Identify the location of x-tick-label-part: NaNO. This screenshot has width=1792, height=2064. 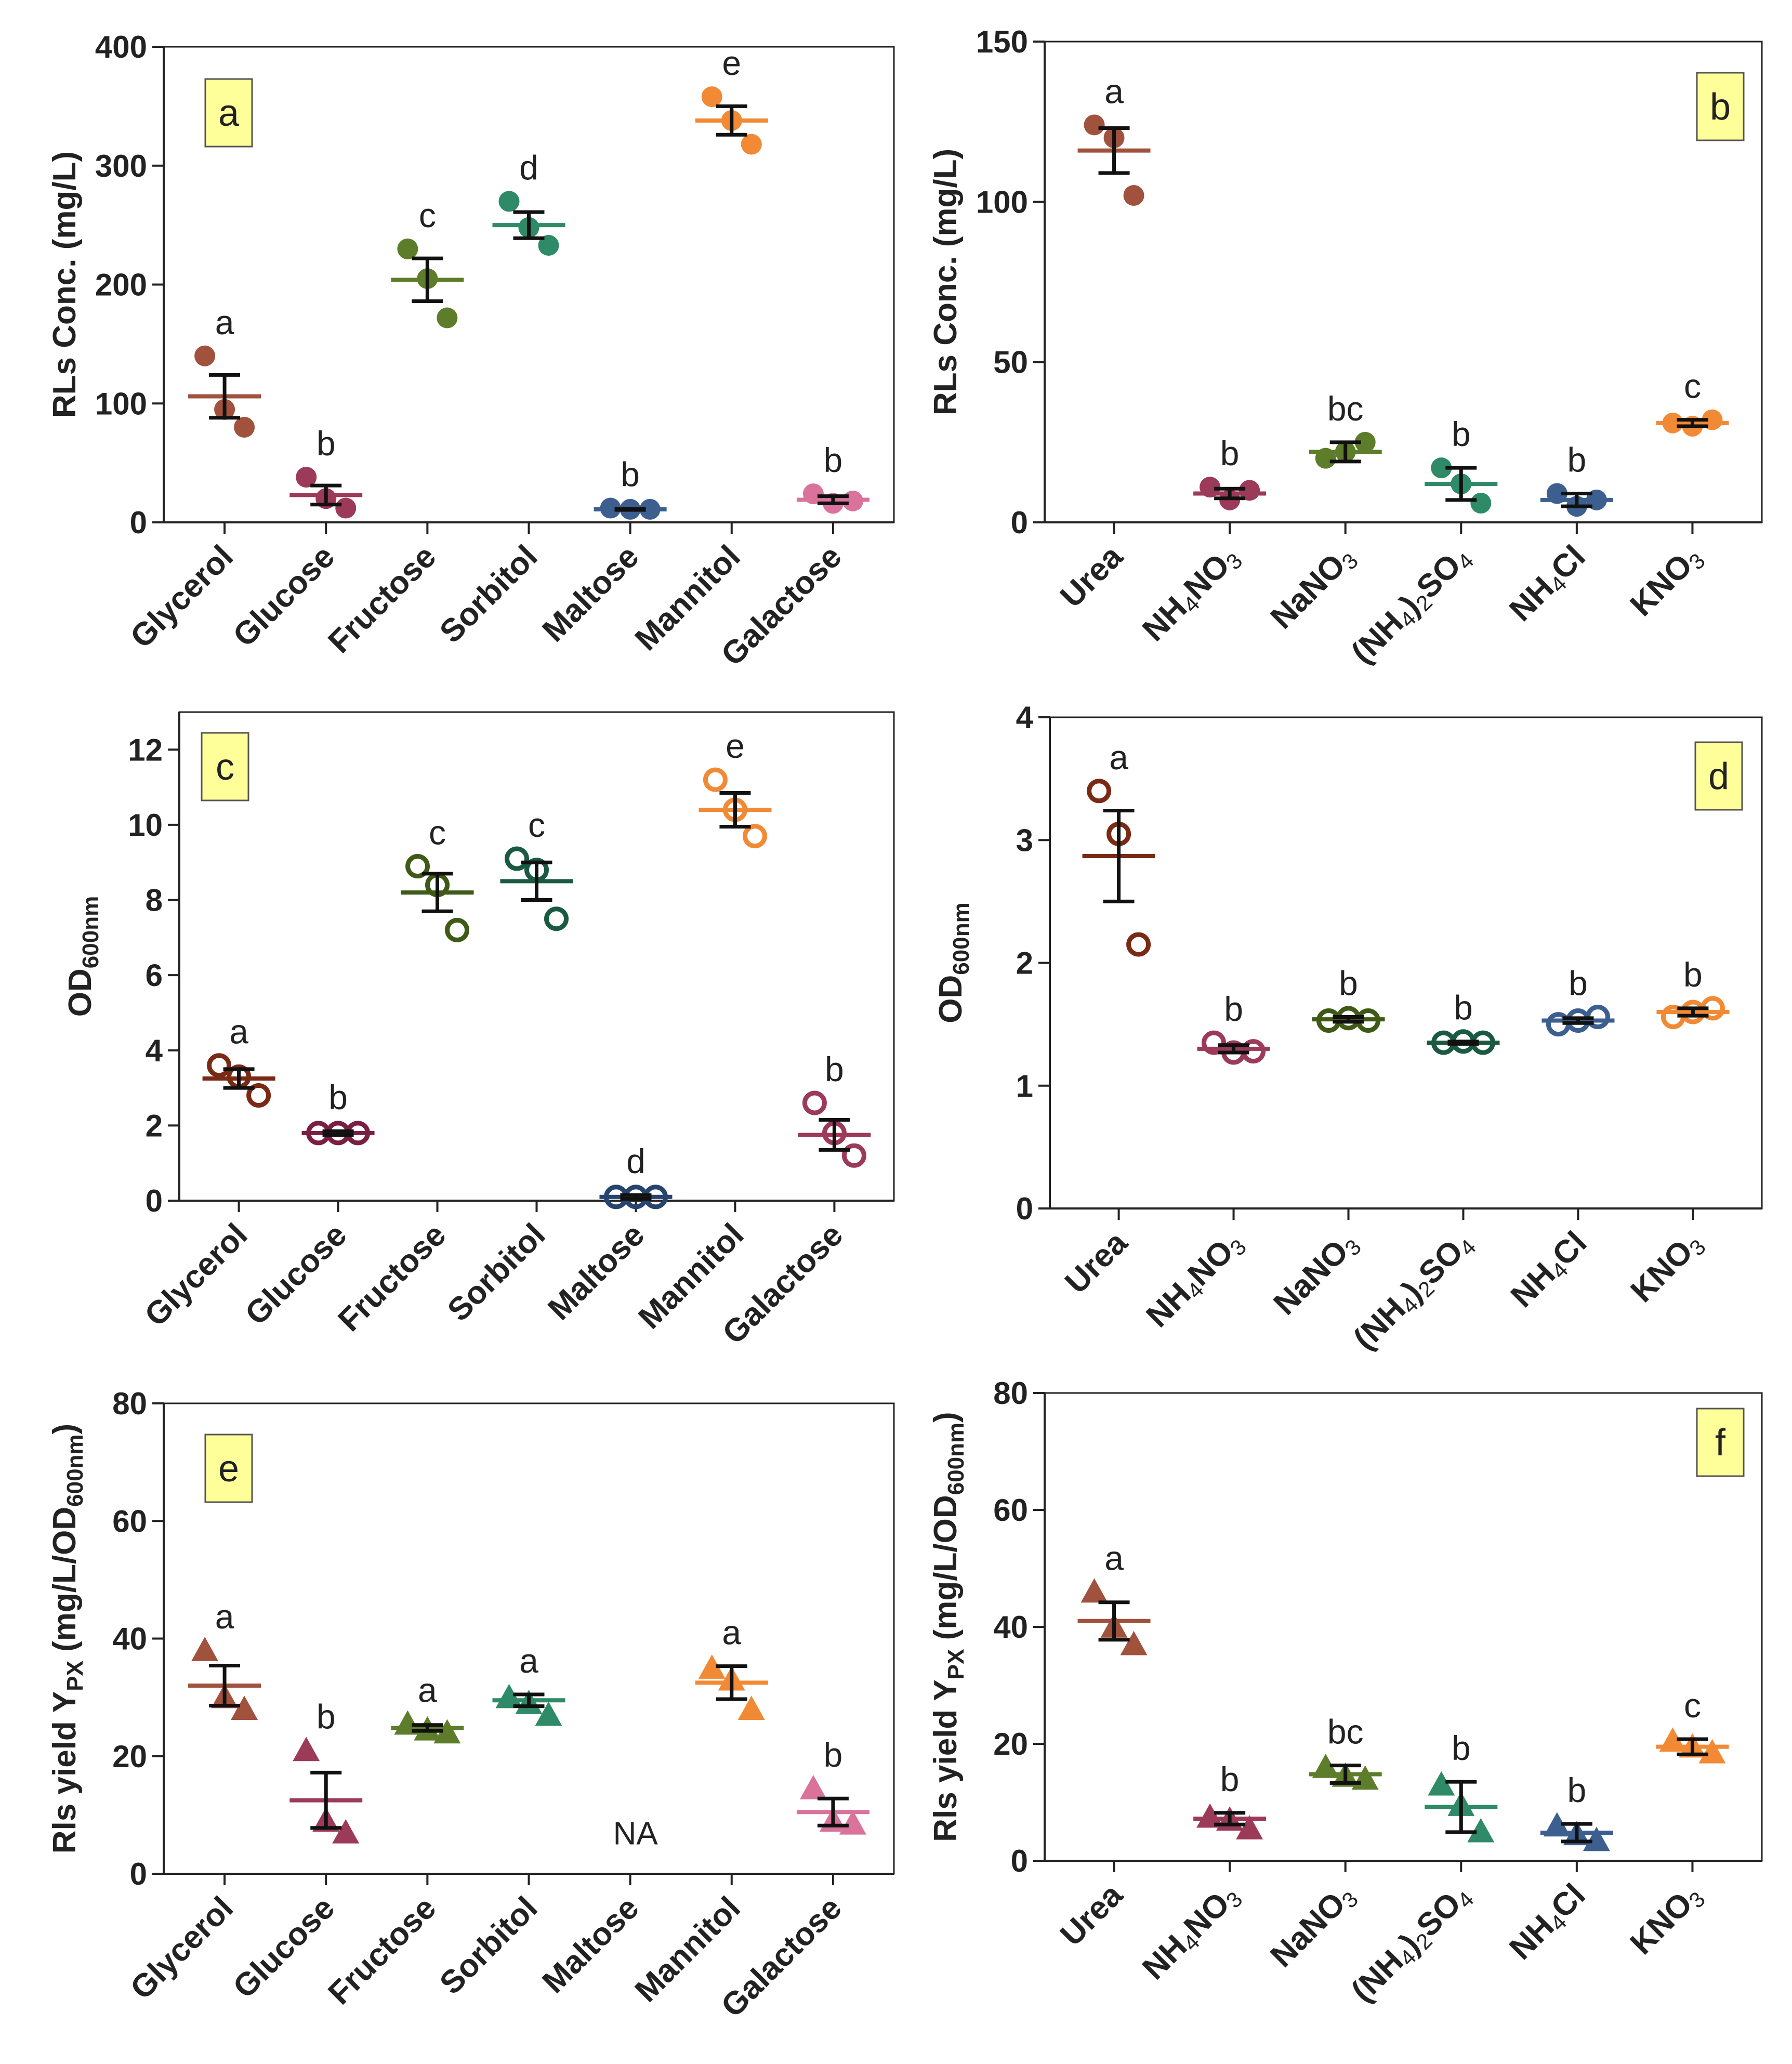
(1311, 1277).